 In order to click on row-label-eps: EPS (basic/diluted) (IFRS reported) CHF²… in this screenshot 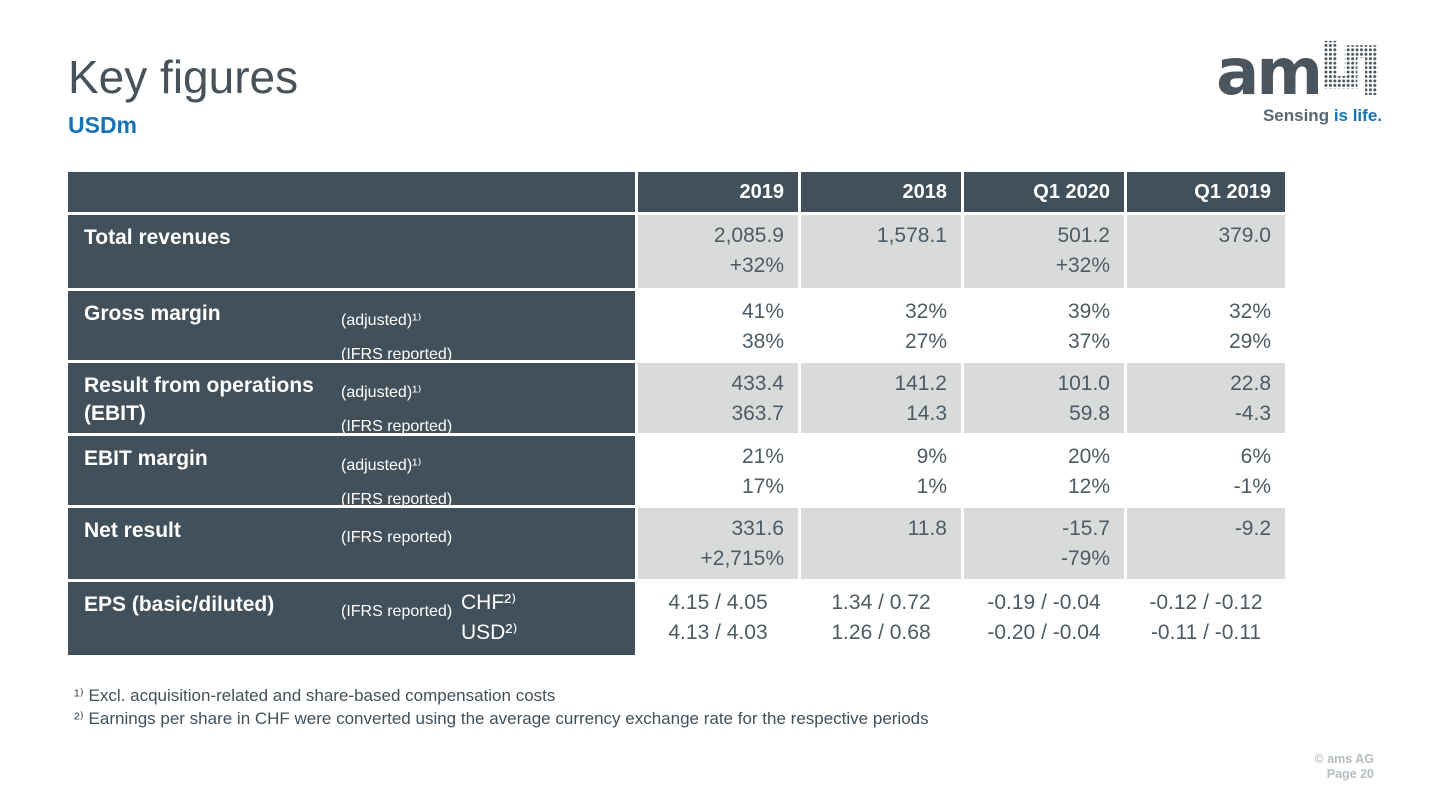, I will do `click(351, 618)`.